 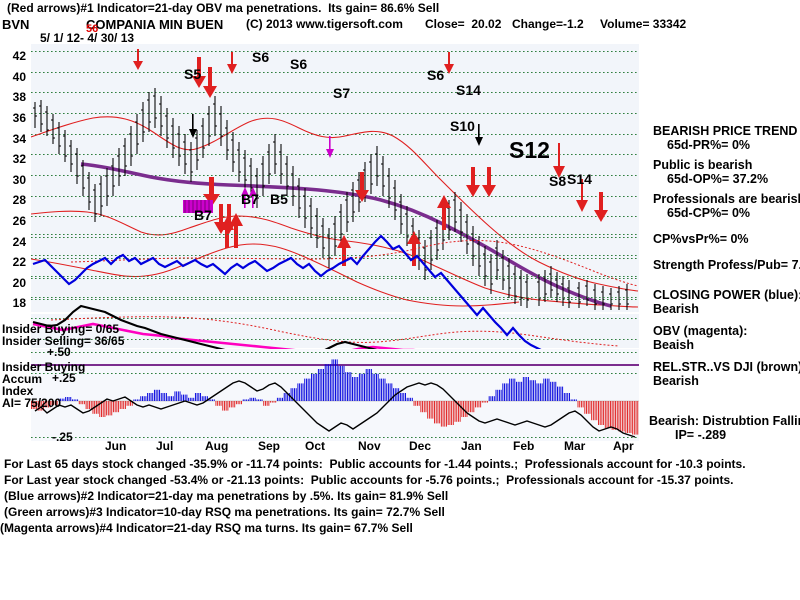 I want to click on accumulation-index-panel, so click(x=335, y=395).